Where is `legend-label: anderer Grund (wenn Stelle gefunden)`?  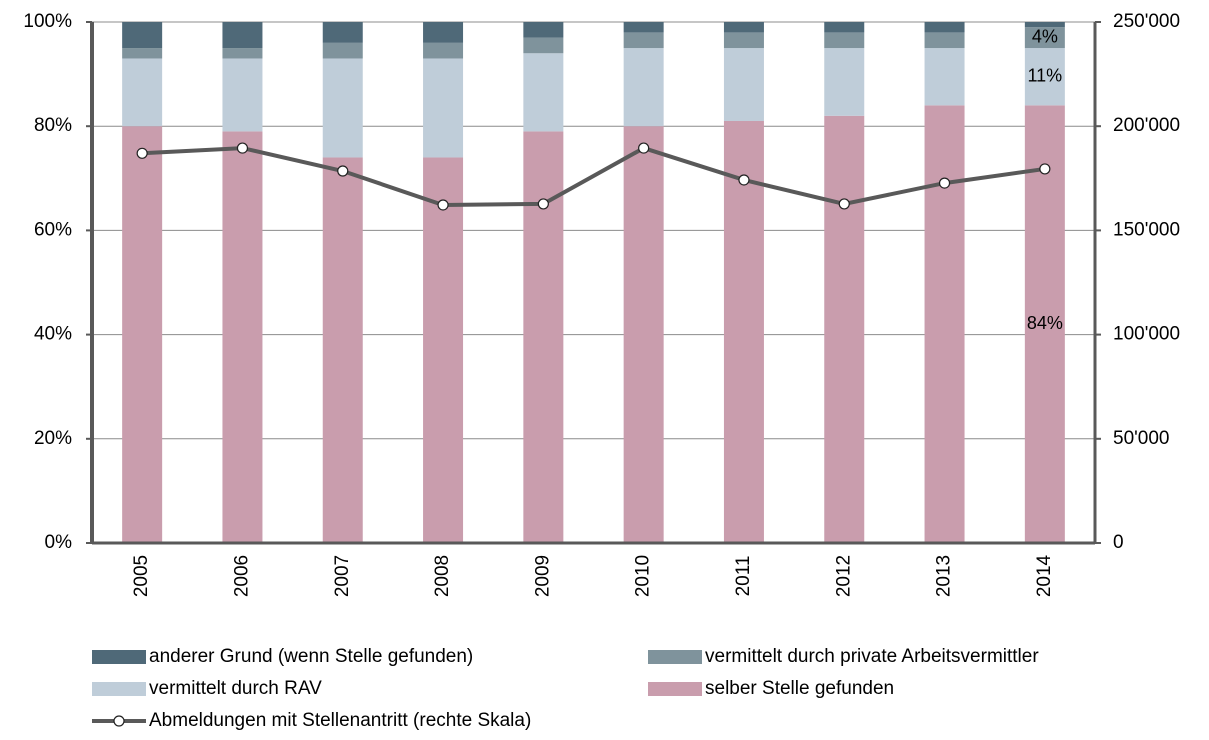
legend-label: anderer Grund (wenn Stelle gefunden) is located at coordinates (311, 656).